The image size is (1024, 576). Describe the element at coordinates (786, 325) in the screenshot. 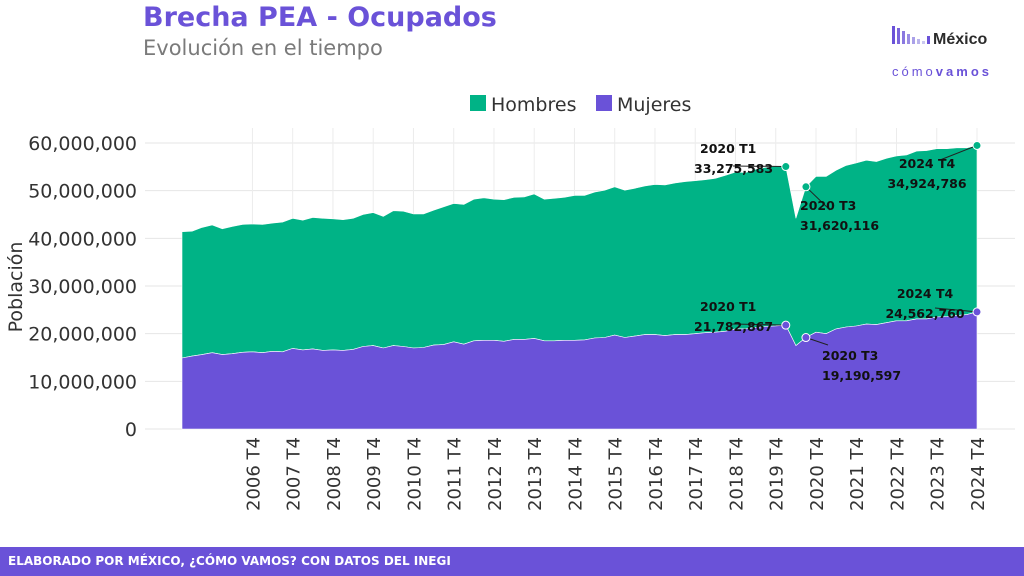

I see `annotation-point-mujeres-2020-t1` at that location.